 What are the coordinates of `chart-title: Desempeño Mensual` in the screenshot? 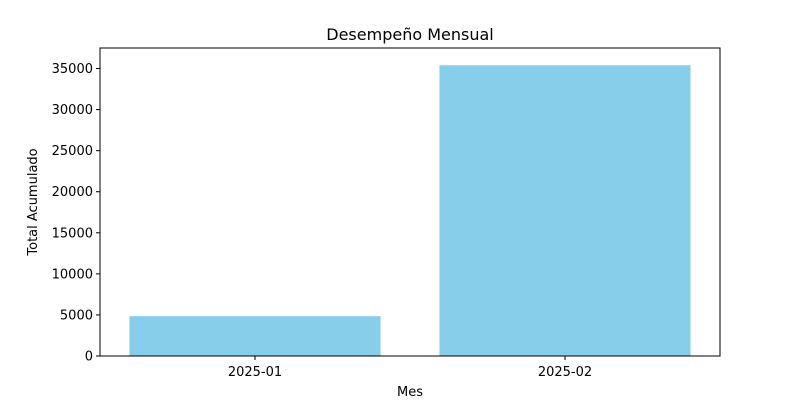 It's located at (409, 34).